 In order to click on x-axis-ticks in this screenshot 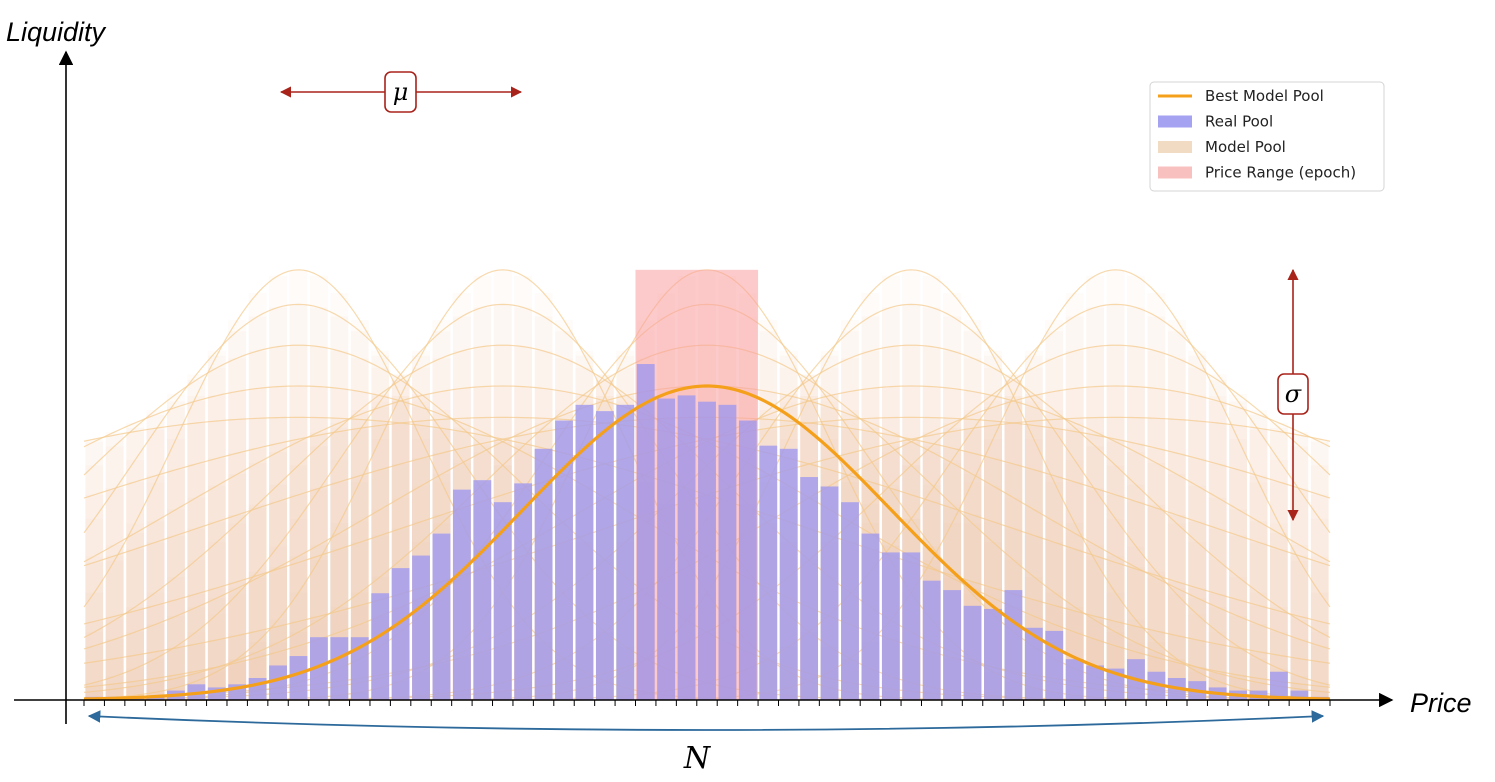, I will do `click(707, 703)`.